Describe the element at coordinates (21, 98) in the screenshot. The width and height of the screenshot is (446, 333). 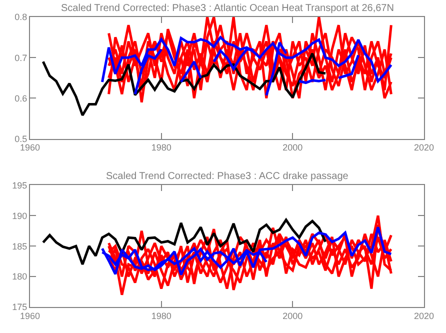
I see `y-tick-label: 0.6` at that location.